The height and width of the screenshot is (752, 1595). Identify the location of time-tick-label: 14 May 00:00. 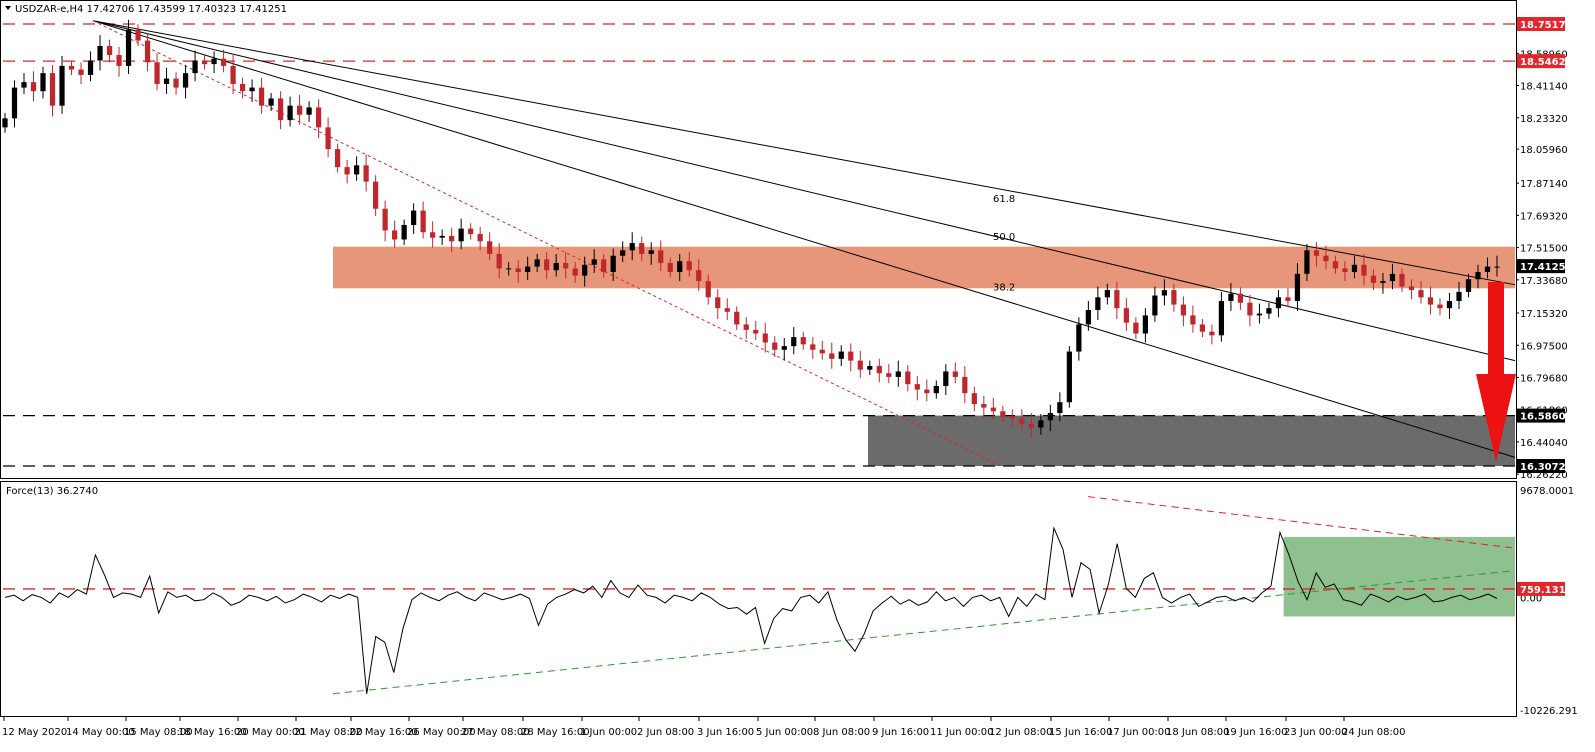
(100, 732).